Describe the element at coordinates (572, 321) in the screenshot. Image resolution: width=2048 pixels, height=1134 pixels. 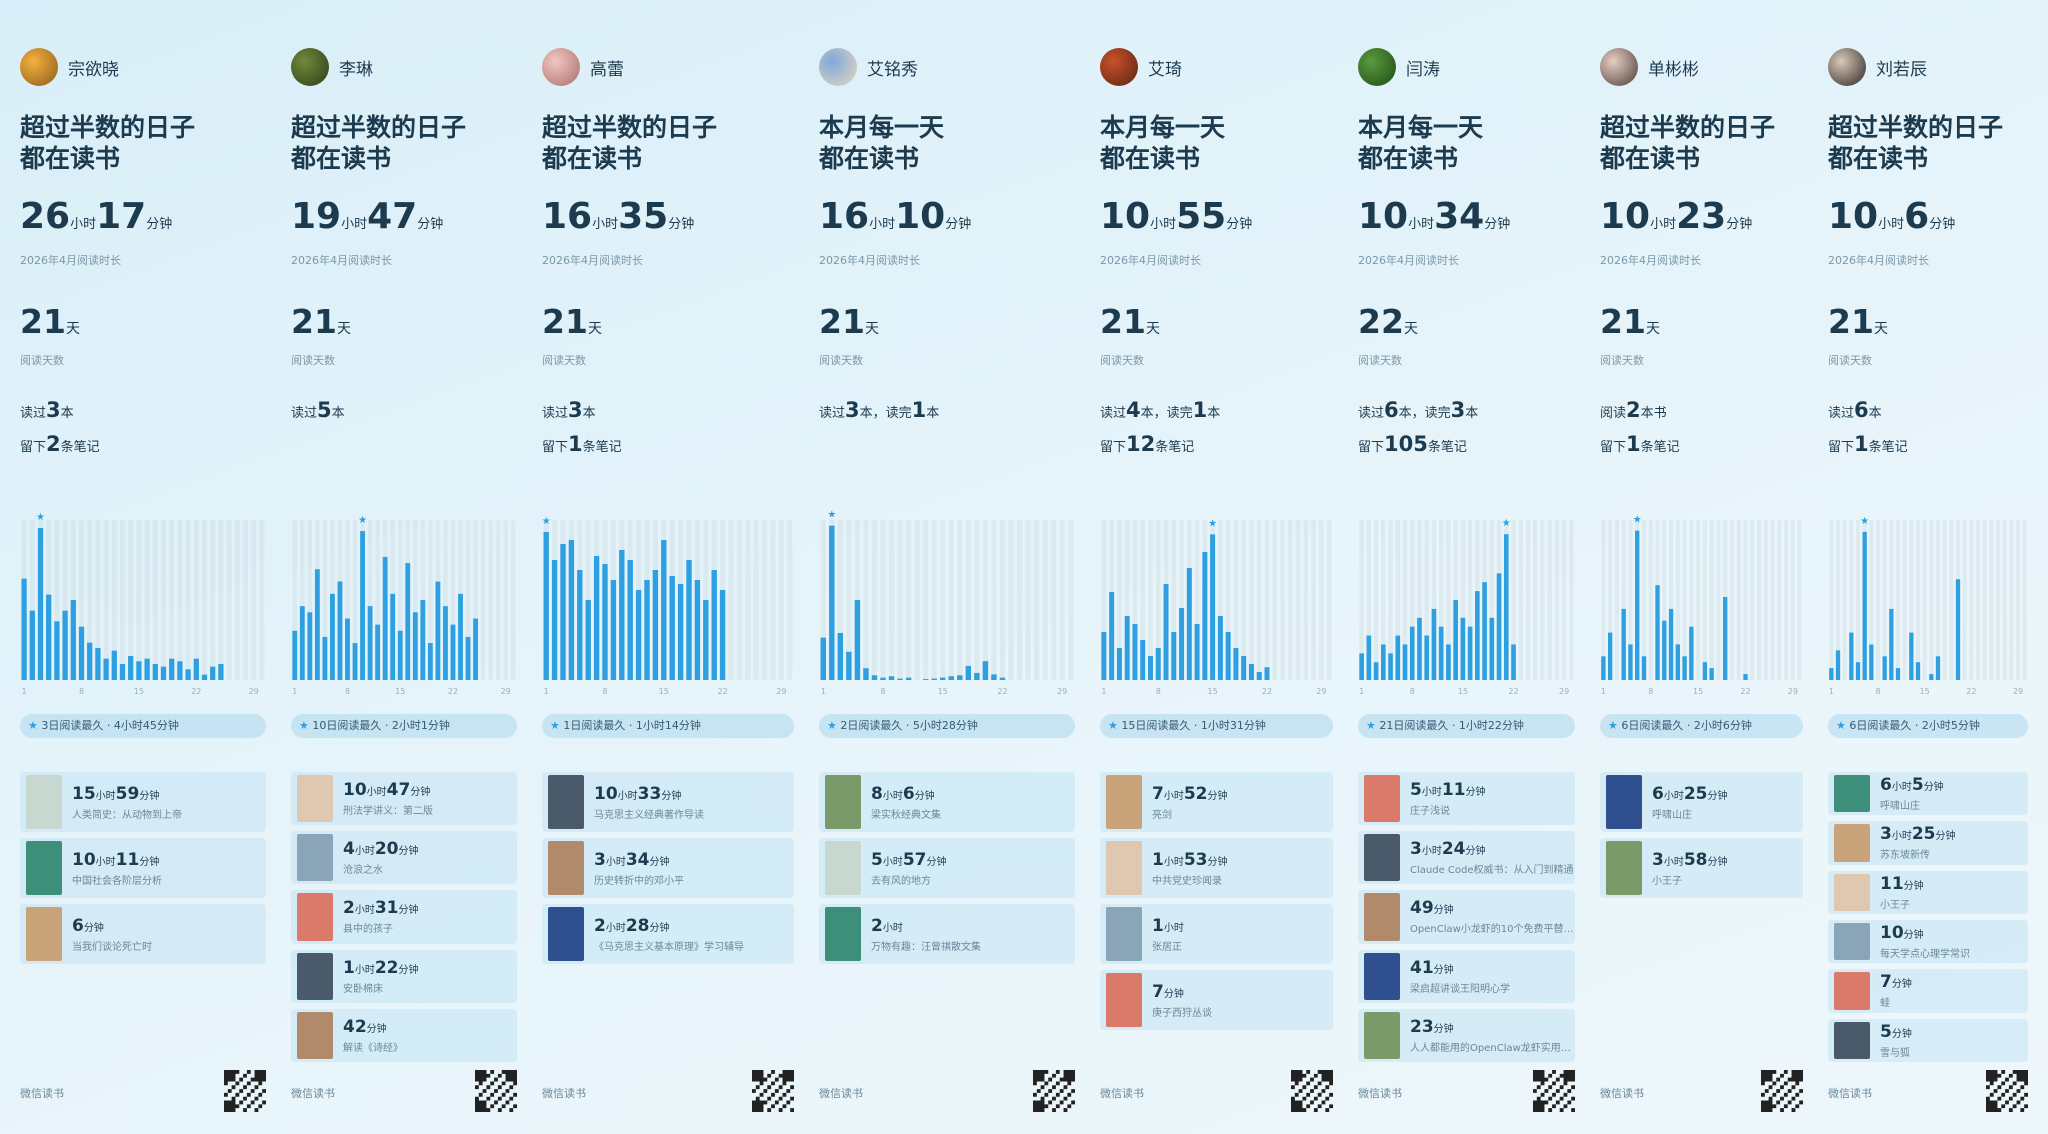
I see `reading-days: 21天` at that location.